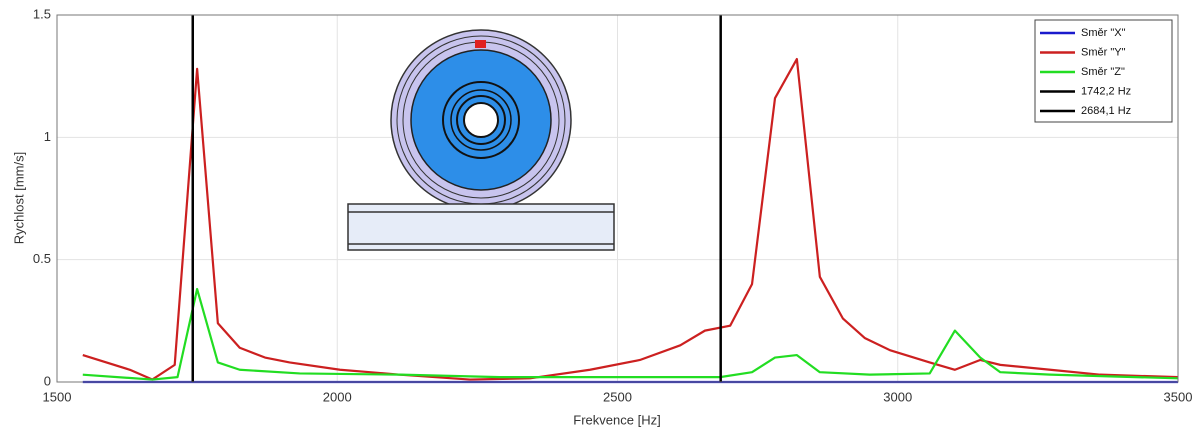 The width and height of the screenshot is (1202, 432). What do you see at coordinates (897, 396) in the screenshot?
I see `x-tick-label: 3000` at bounding box center [897, 396].